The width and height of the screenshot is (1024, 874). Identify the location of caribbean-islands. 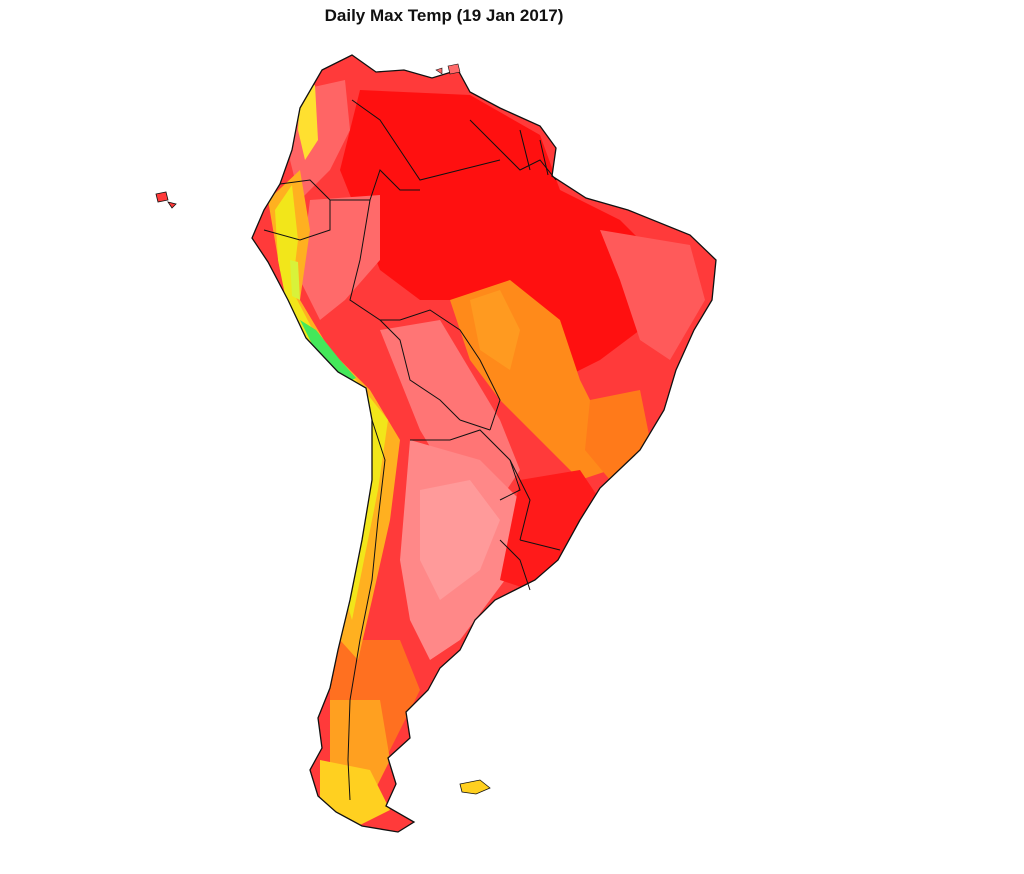
(448, 69).